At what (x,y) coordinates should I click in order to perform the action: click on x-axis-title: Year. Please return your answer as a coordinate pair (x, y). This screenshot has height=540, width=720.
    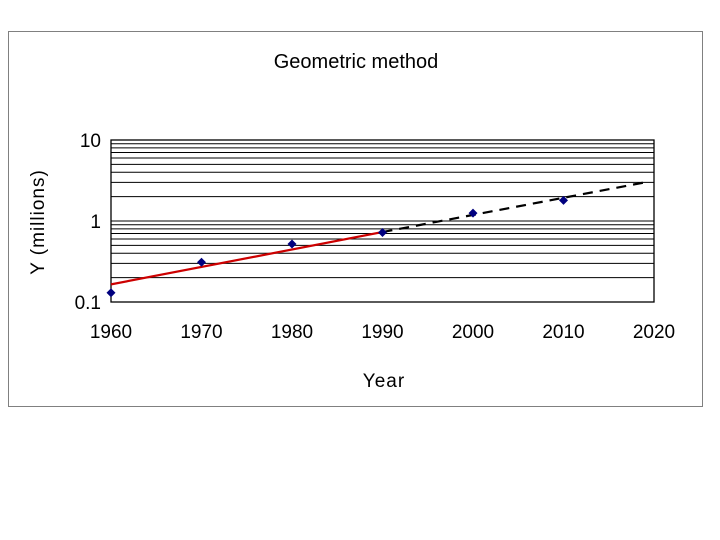
    Looking at the image, I should click on (384, 381).